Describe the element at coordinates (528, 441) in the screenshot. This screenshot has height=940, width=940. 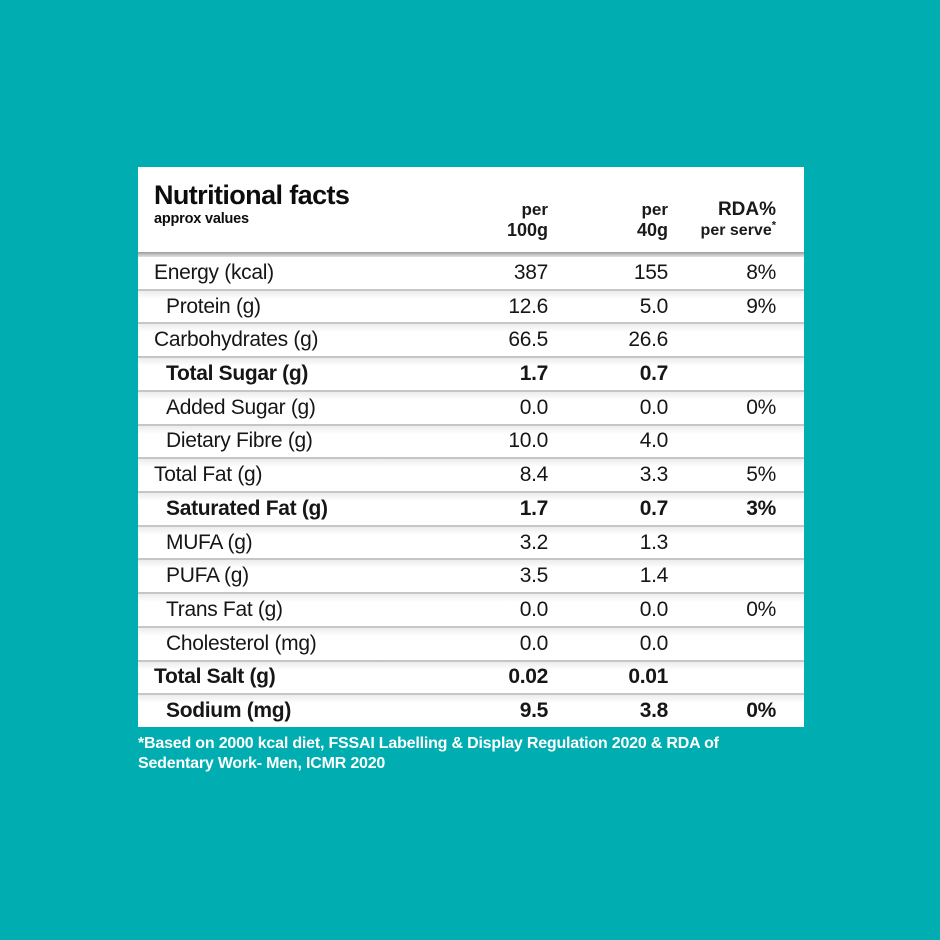
I see `row-value-per-100g: 10.0` at that location.